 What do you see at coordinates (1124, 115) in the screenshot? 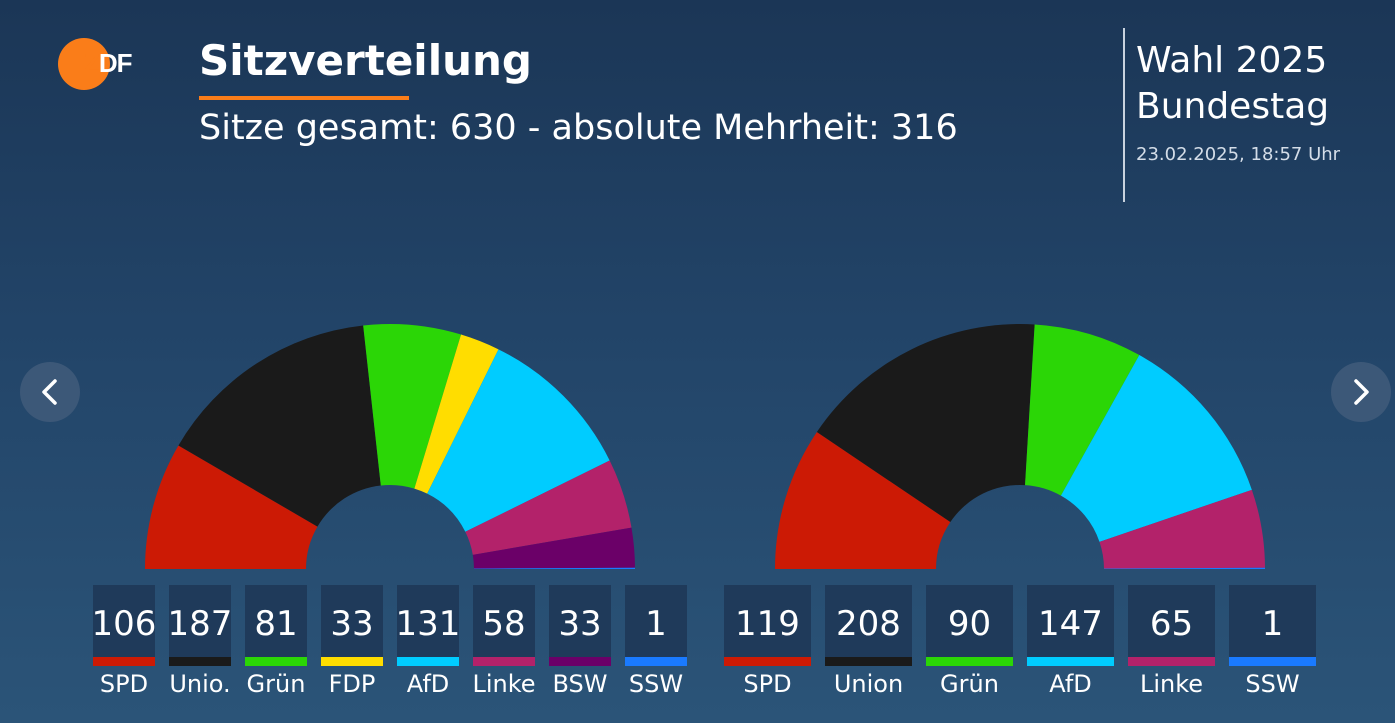
I see `header-divider` at bounding box center [1124, 115].